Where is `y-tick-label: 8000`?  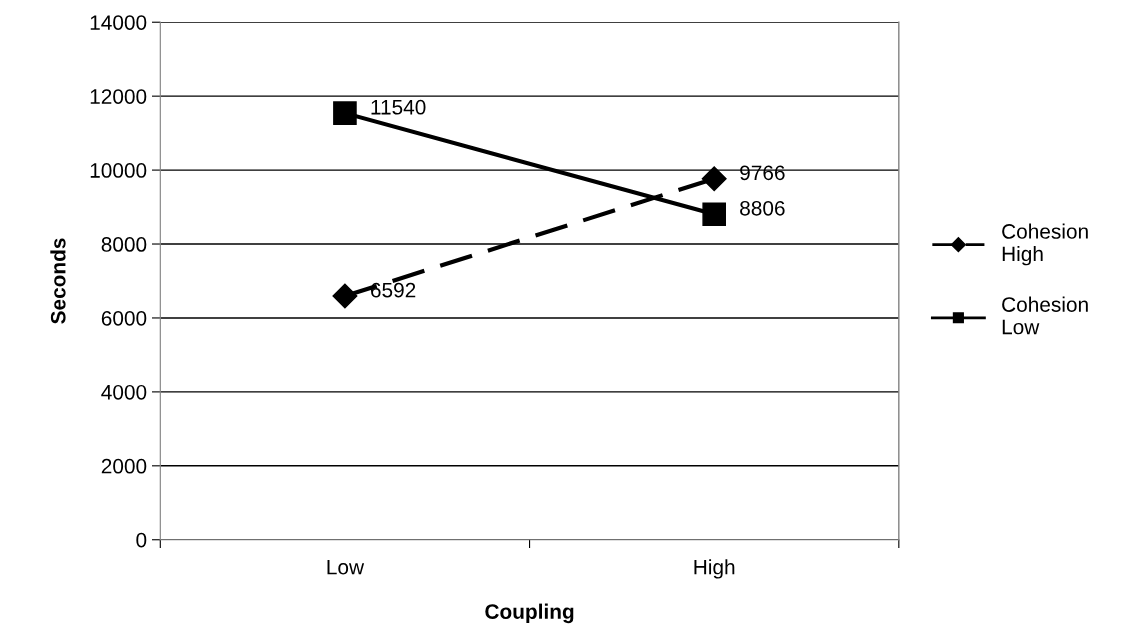
y-tick-label: 8000 is located at coordinates (124, 244).